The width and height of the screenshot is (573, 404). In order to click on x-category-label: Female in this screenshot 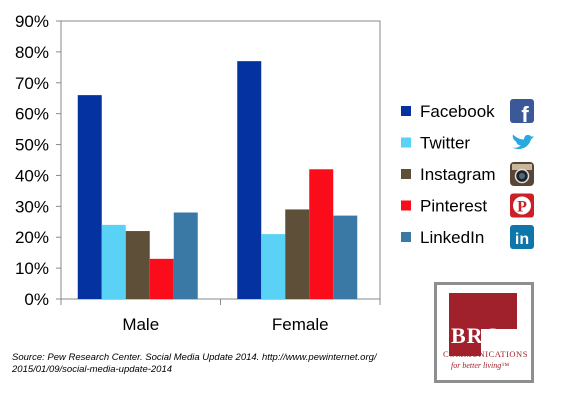, I will do `click(300, 324)`.